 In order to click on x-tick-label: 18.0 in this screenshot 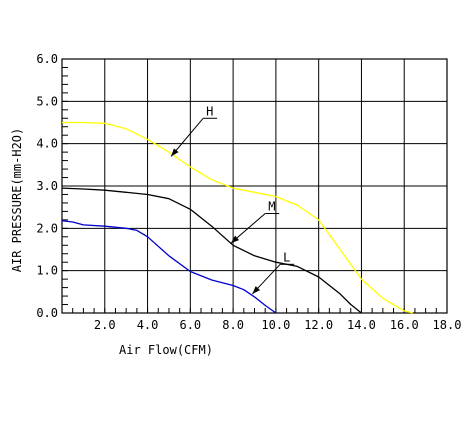, I will do `click(447, 325)`.